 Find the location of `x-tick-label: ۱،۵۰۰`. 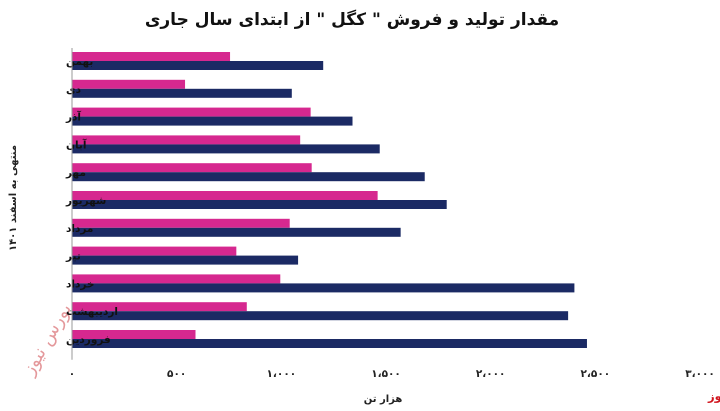

x-tick-label: ۱،۵۰۰ is located at coordinates (386, 374).